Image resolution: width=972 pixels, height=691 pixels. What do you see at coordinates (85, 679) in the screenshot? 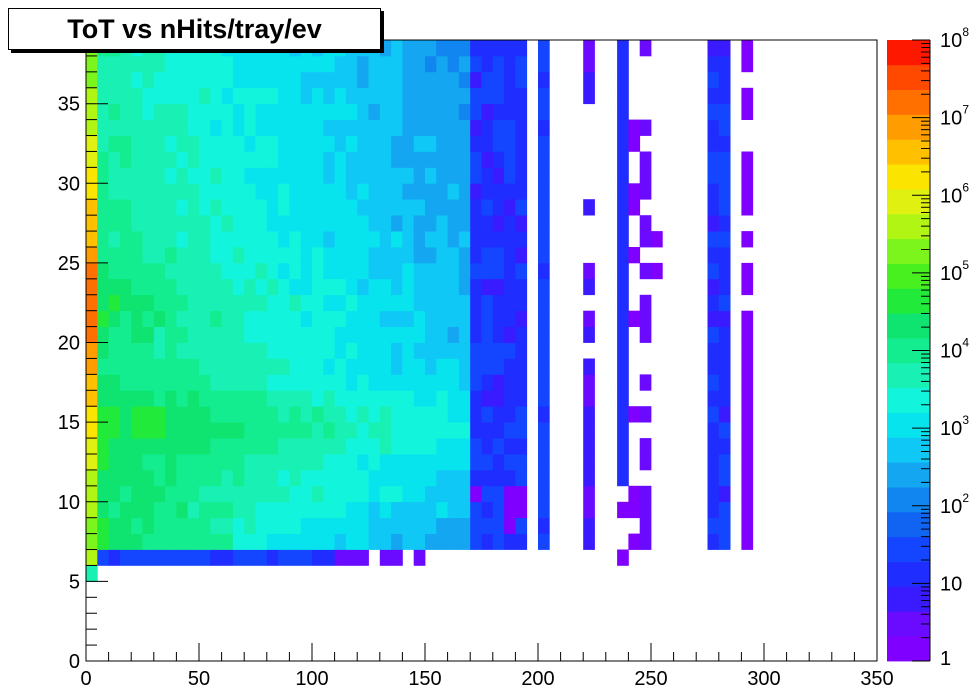
I see `x-tick-label: 0` at bounding box center [85, 679].